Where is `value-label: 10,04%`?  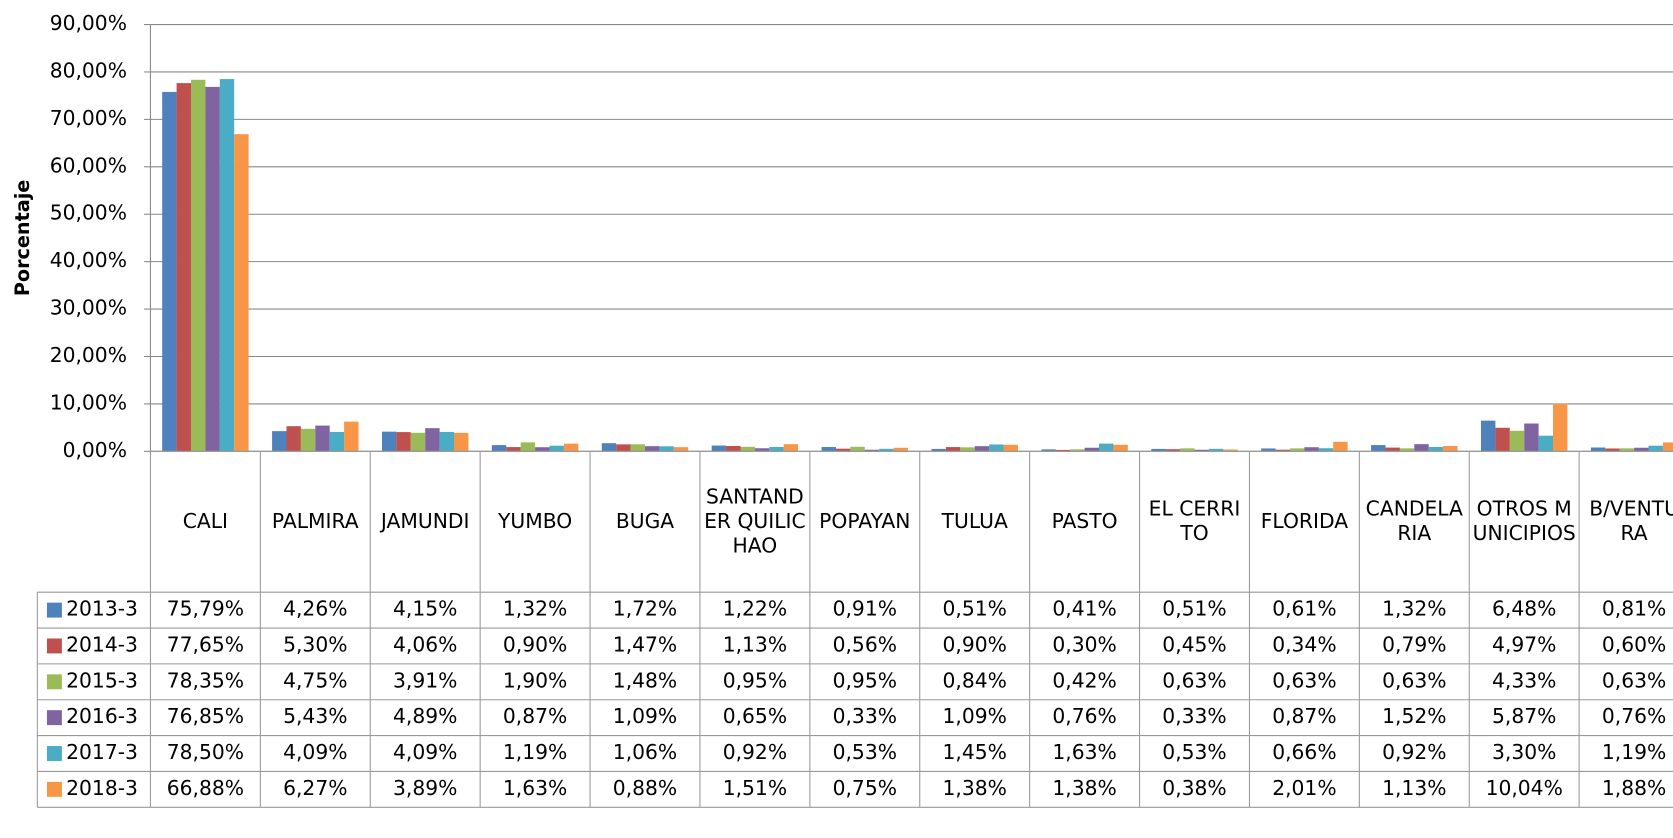 value-label: 10,04% is located at coordinates (1524, 788).